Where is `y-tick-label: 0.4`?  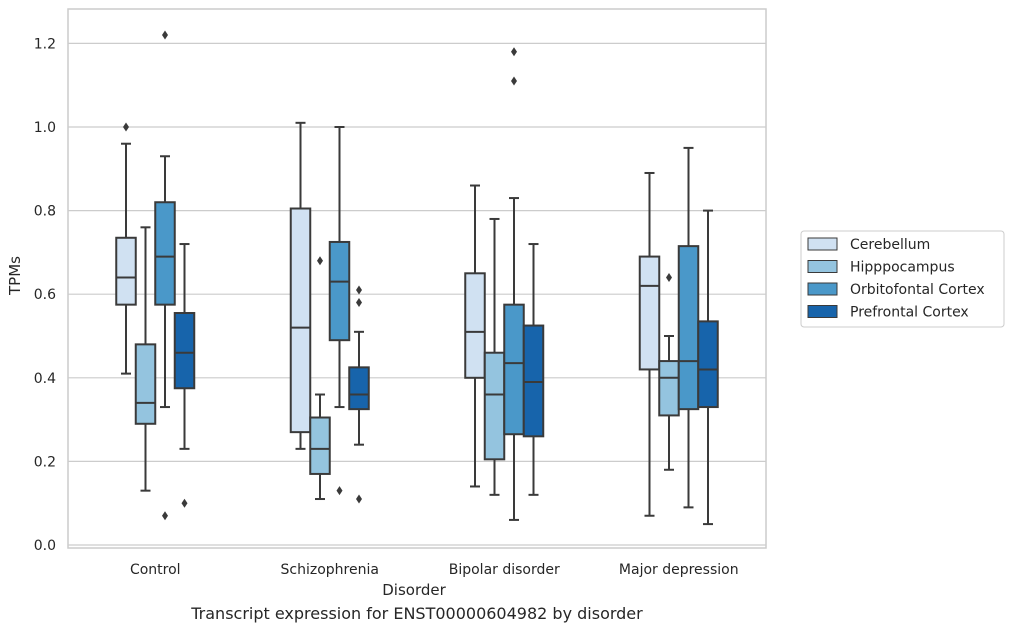 y-tick-label: 0.4 is located at coordinates (45, 379).